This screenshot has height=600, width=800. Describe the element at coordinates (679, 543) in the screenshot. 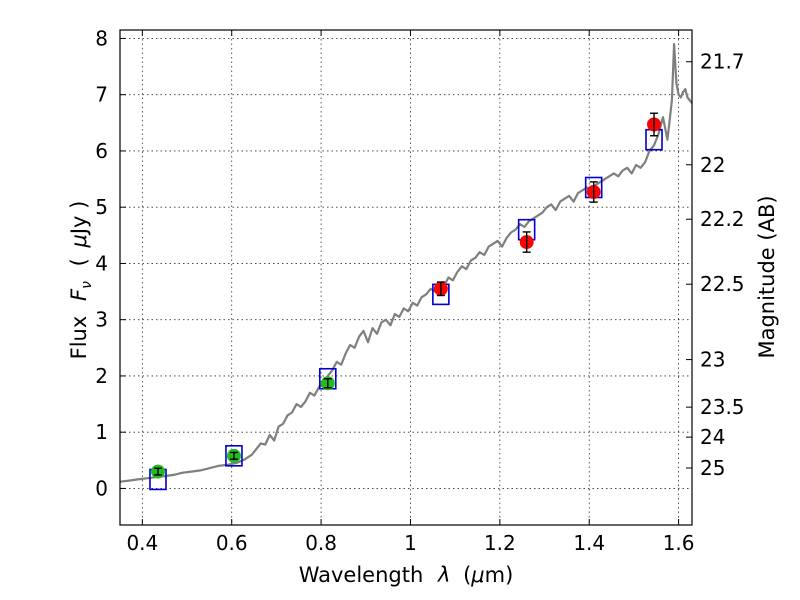

I see `x-tick-label: 1.6` at that location.